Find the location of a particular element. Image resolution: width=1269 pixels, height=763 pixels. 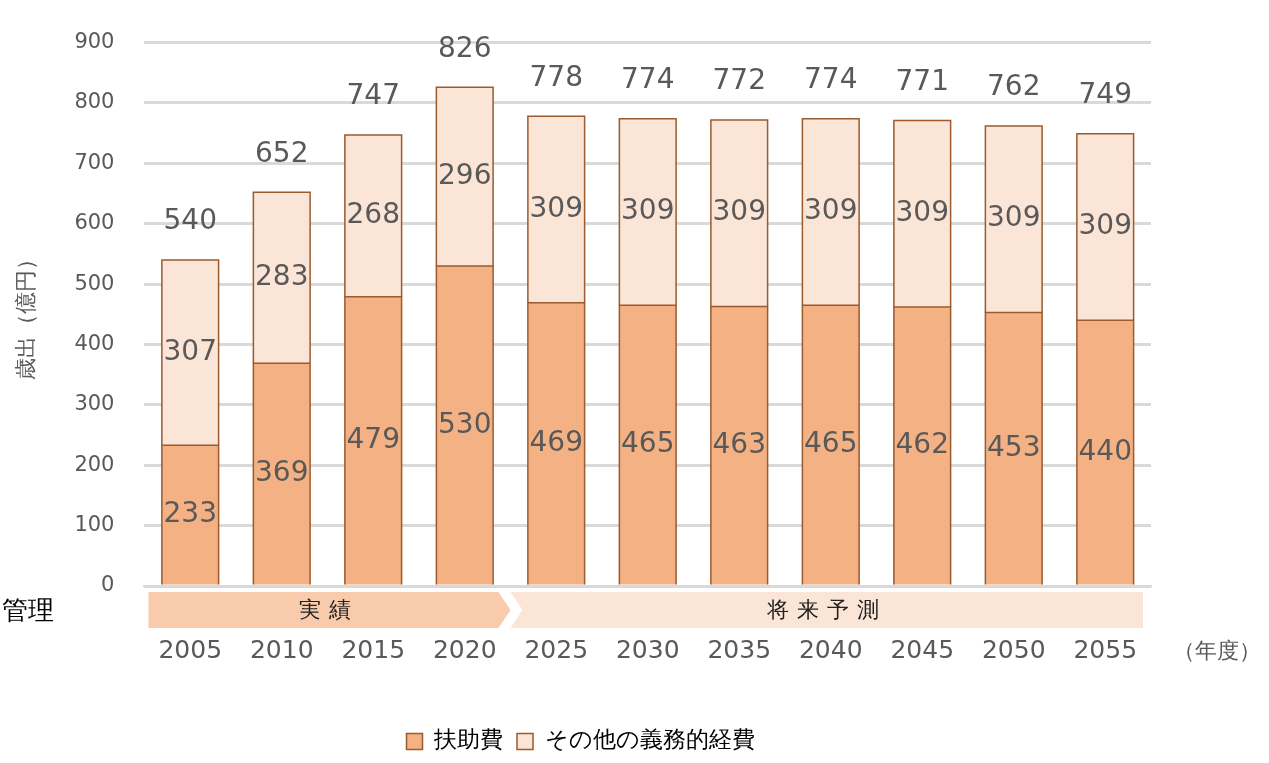

data-label: 463 is located at coordinates (739, 443).